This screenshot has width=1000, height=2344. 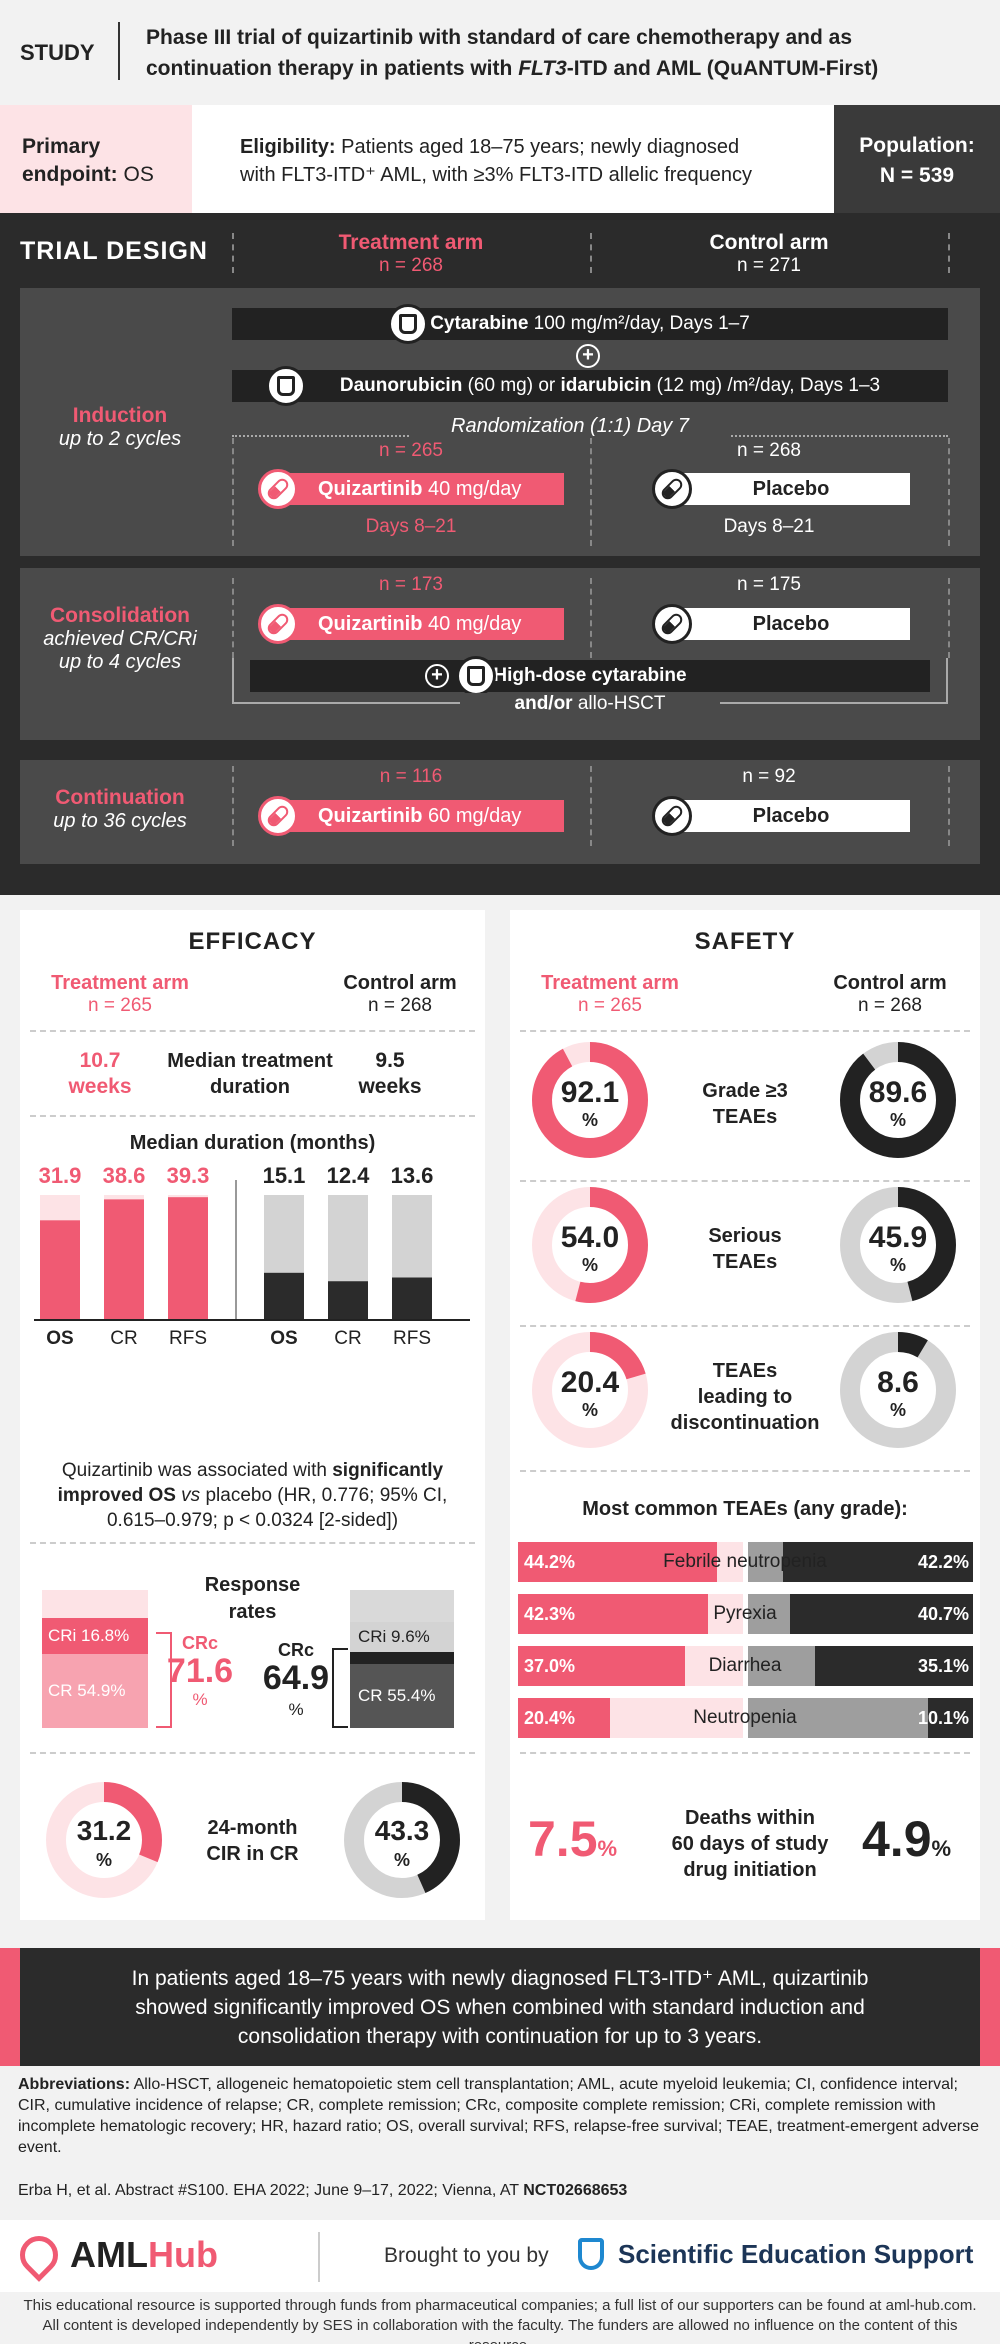 I want to click on brought-to-you-by: Brought to you by, so click(x=466, y=2255).